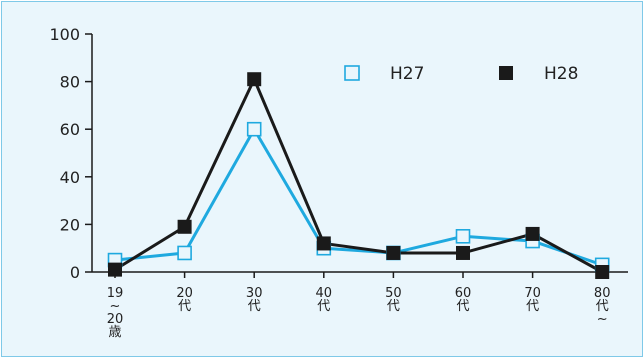  What do you see at coordinates (254, 293) in the screenshot?
I see `x-tick-label: 30` at bounding box center [254, 293].